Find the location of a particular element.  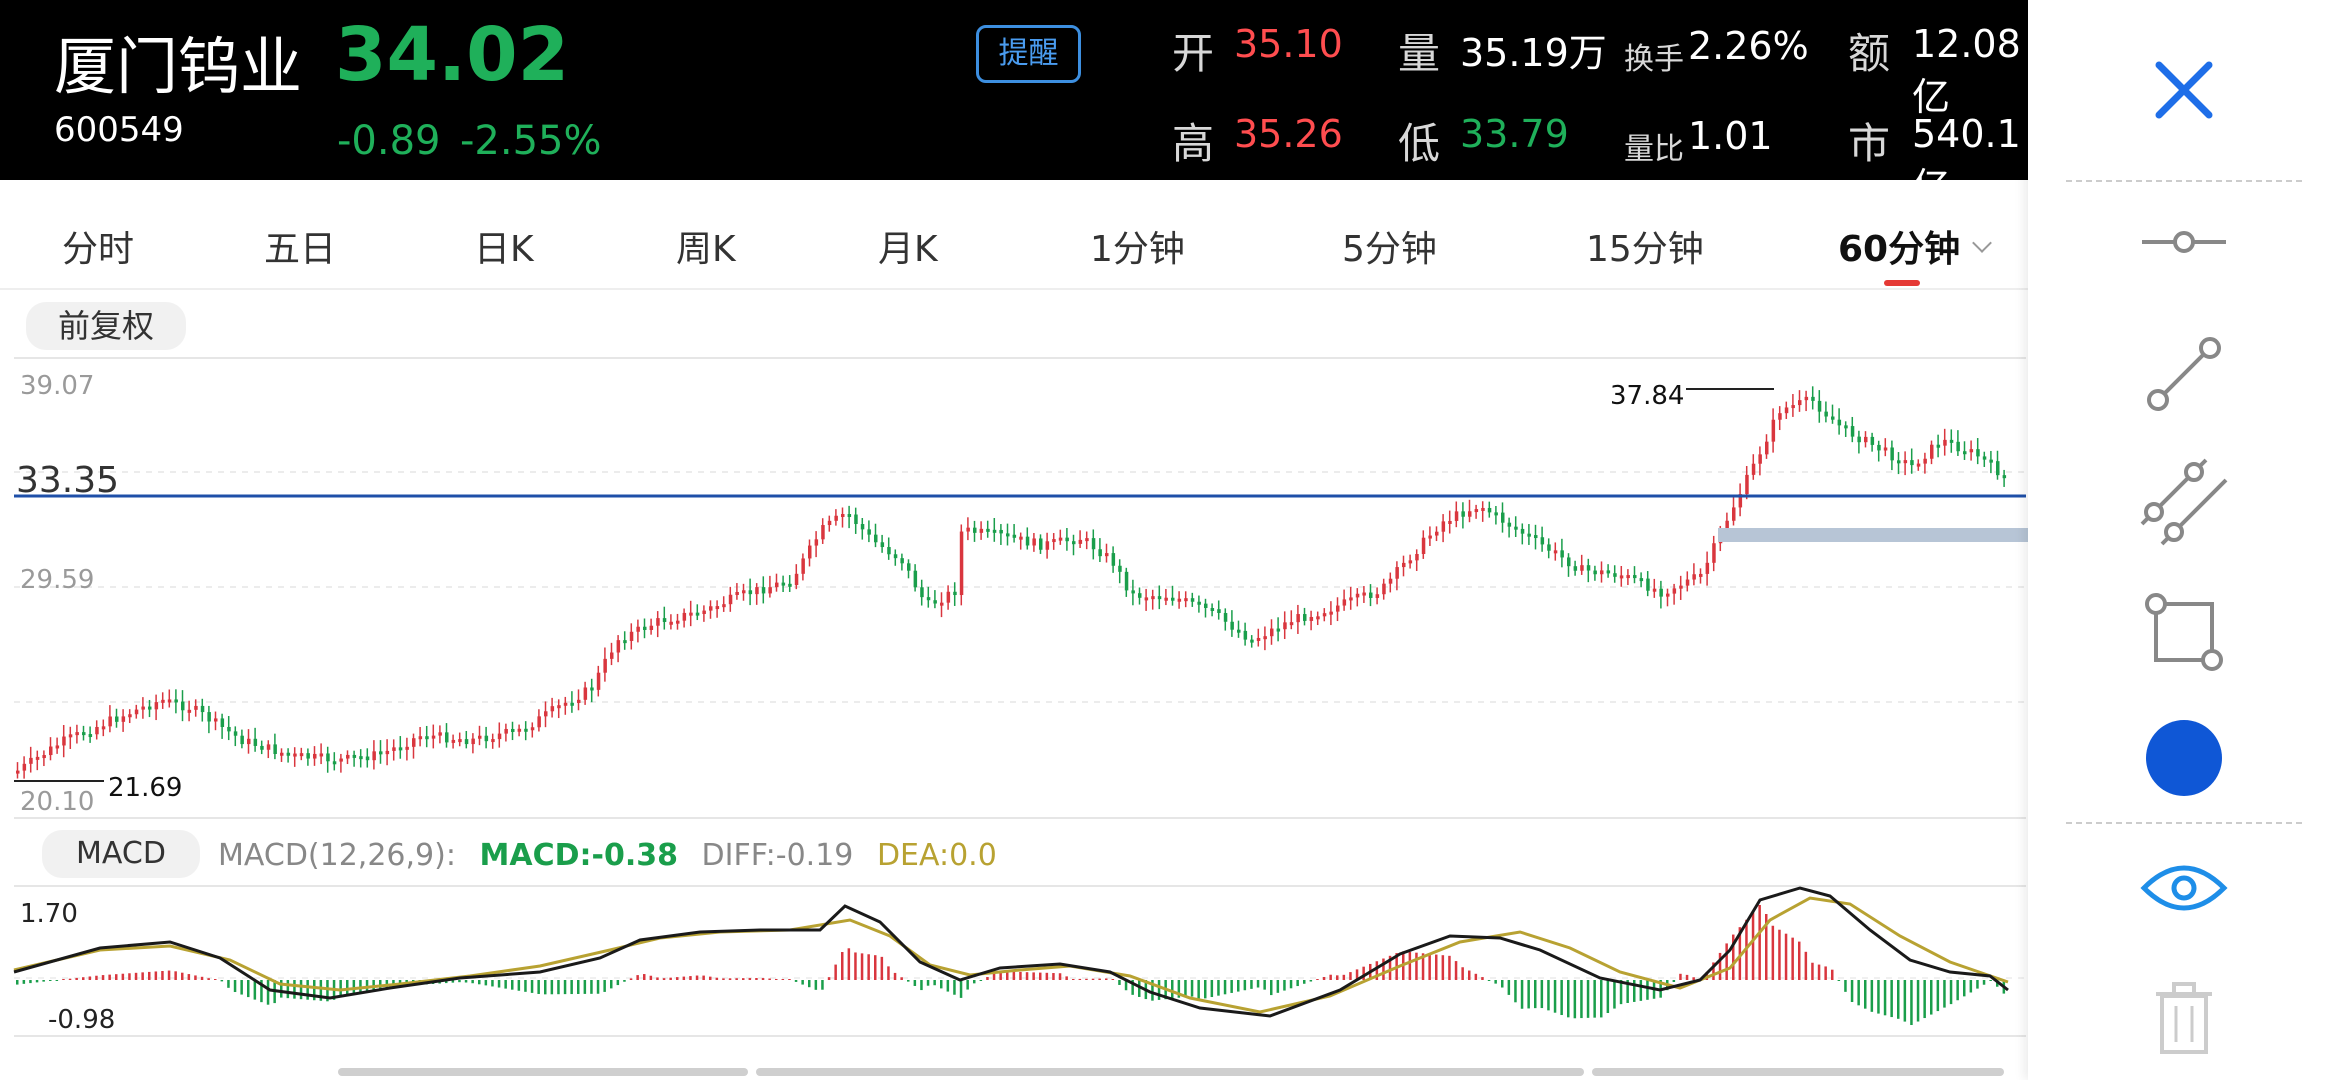

tab-five-day: 五日 is located at coordinates (300, 249).